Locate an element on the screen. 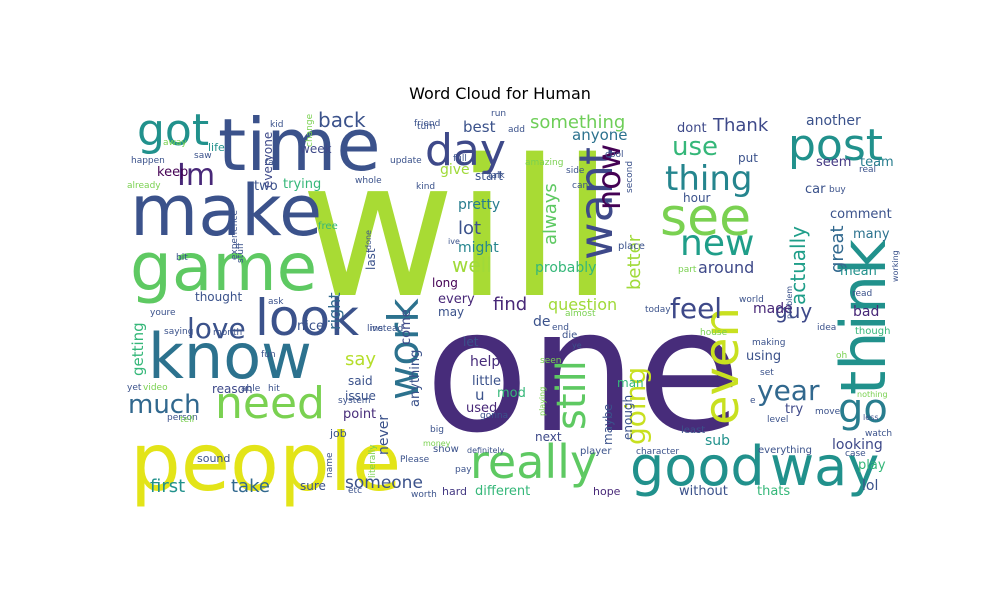  word-using: using is located at coordinates (763, 356).